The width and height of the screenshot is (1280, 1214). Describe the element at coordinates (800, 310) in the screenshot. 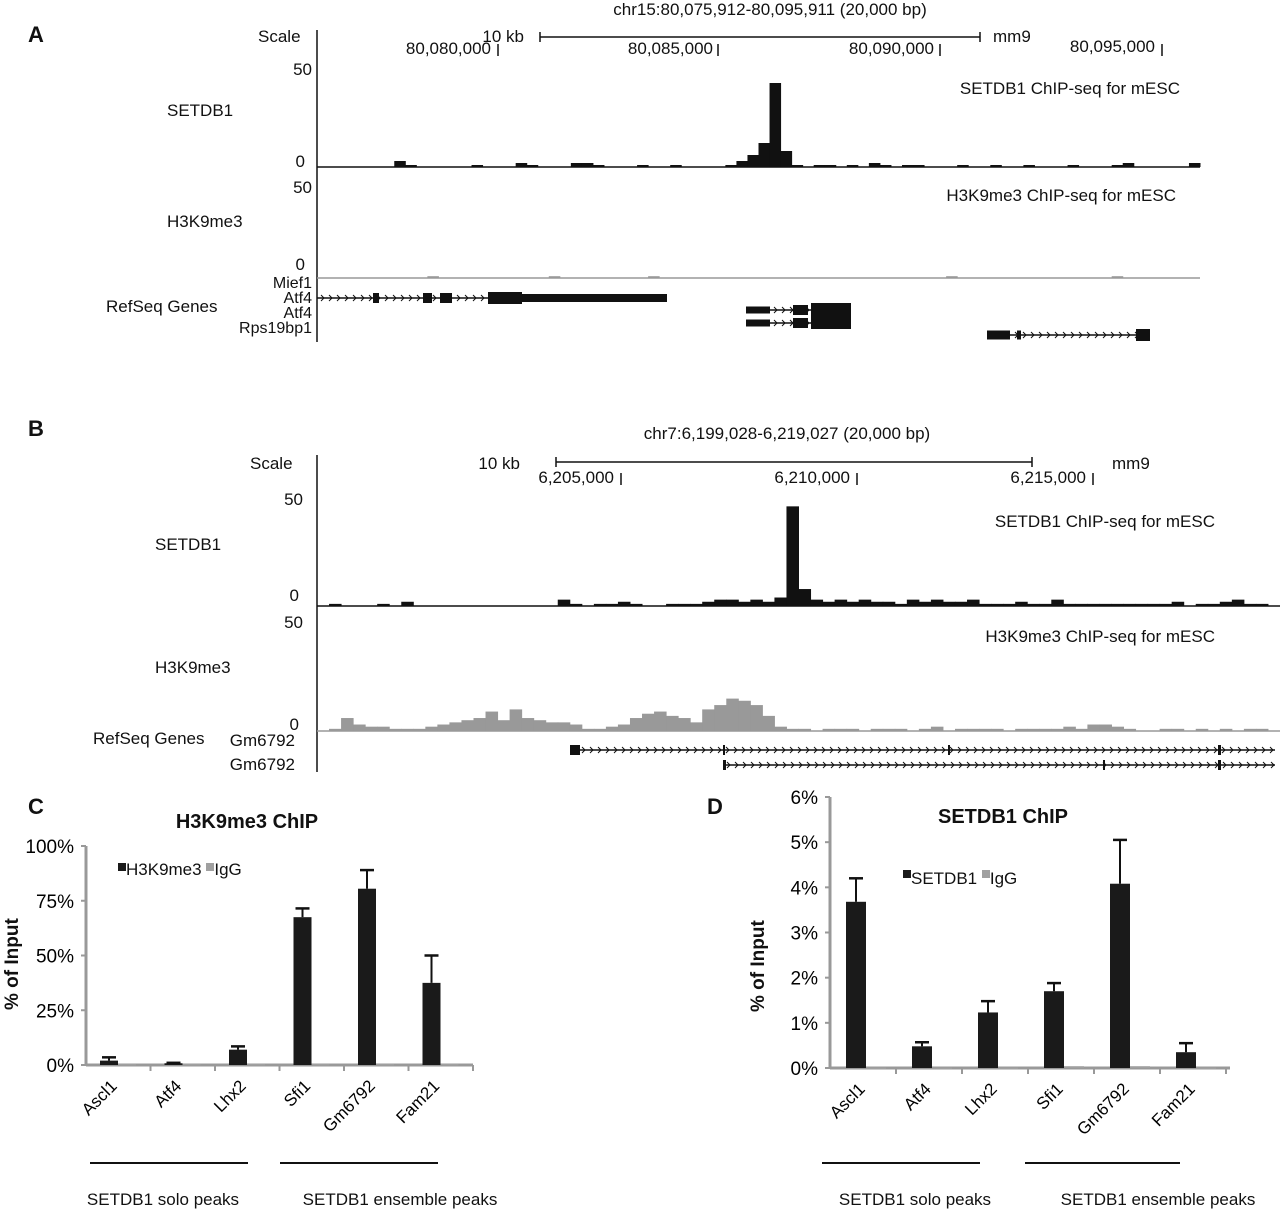

I see `gene-atf4-exon` at that location.